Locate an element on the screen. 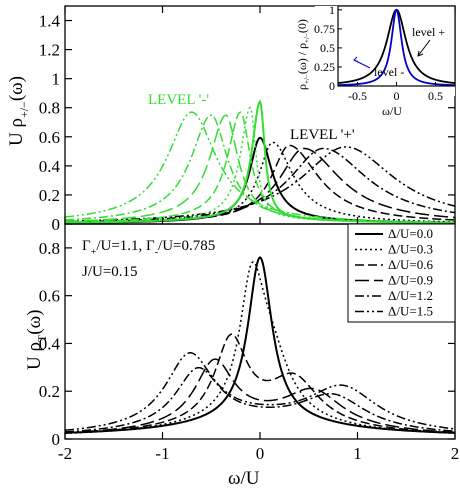 The width and height of the screenshot is (460, 489). inset-y-tick-label: 0.25 is located at coordinates (324, 67).